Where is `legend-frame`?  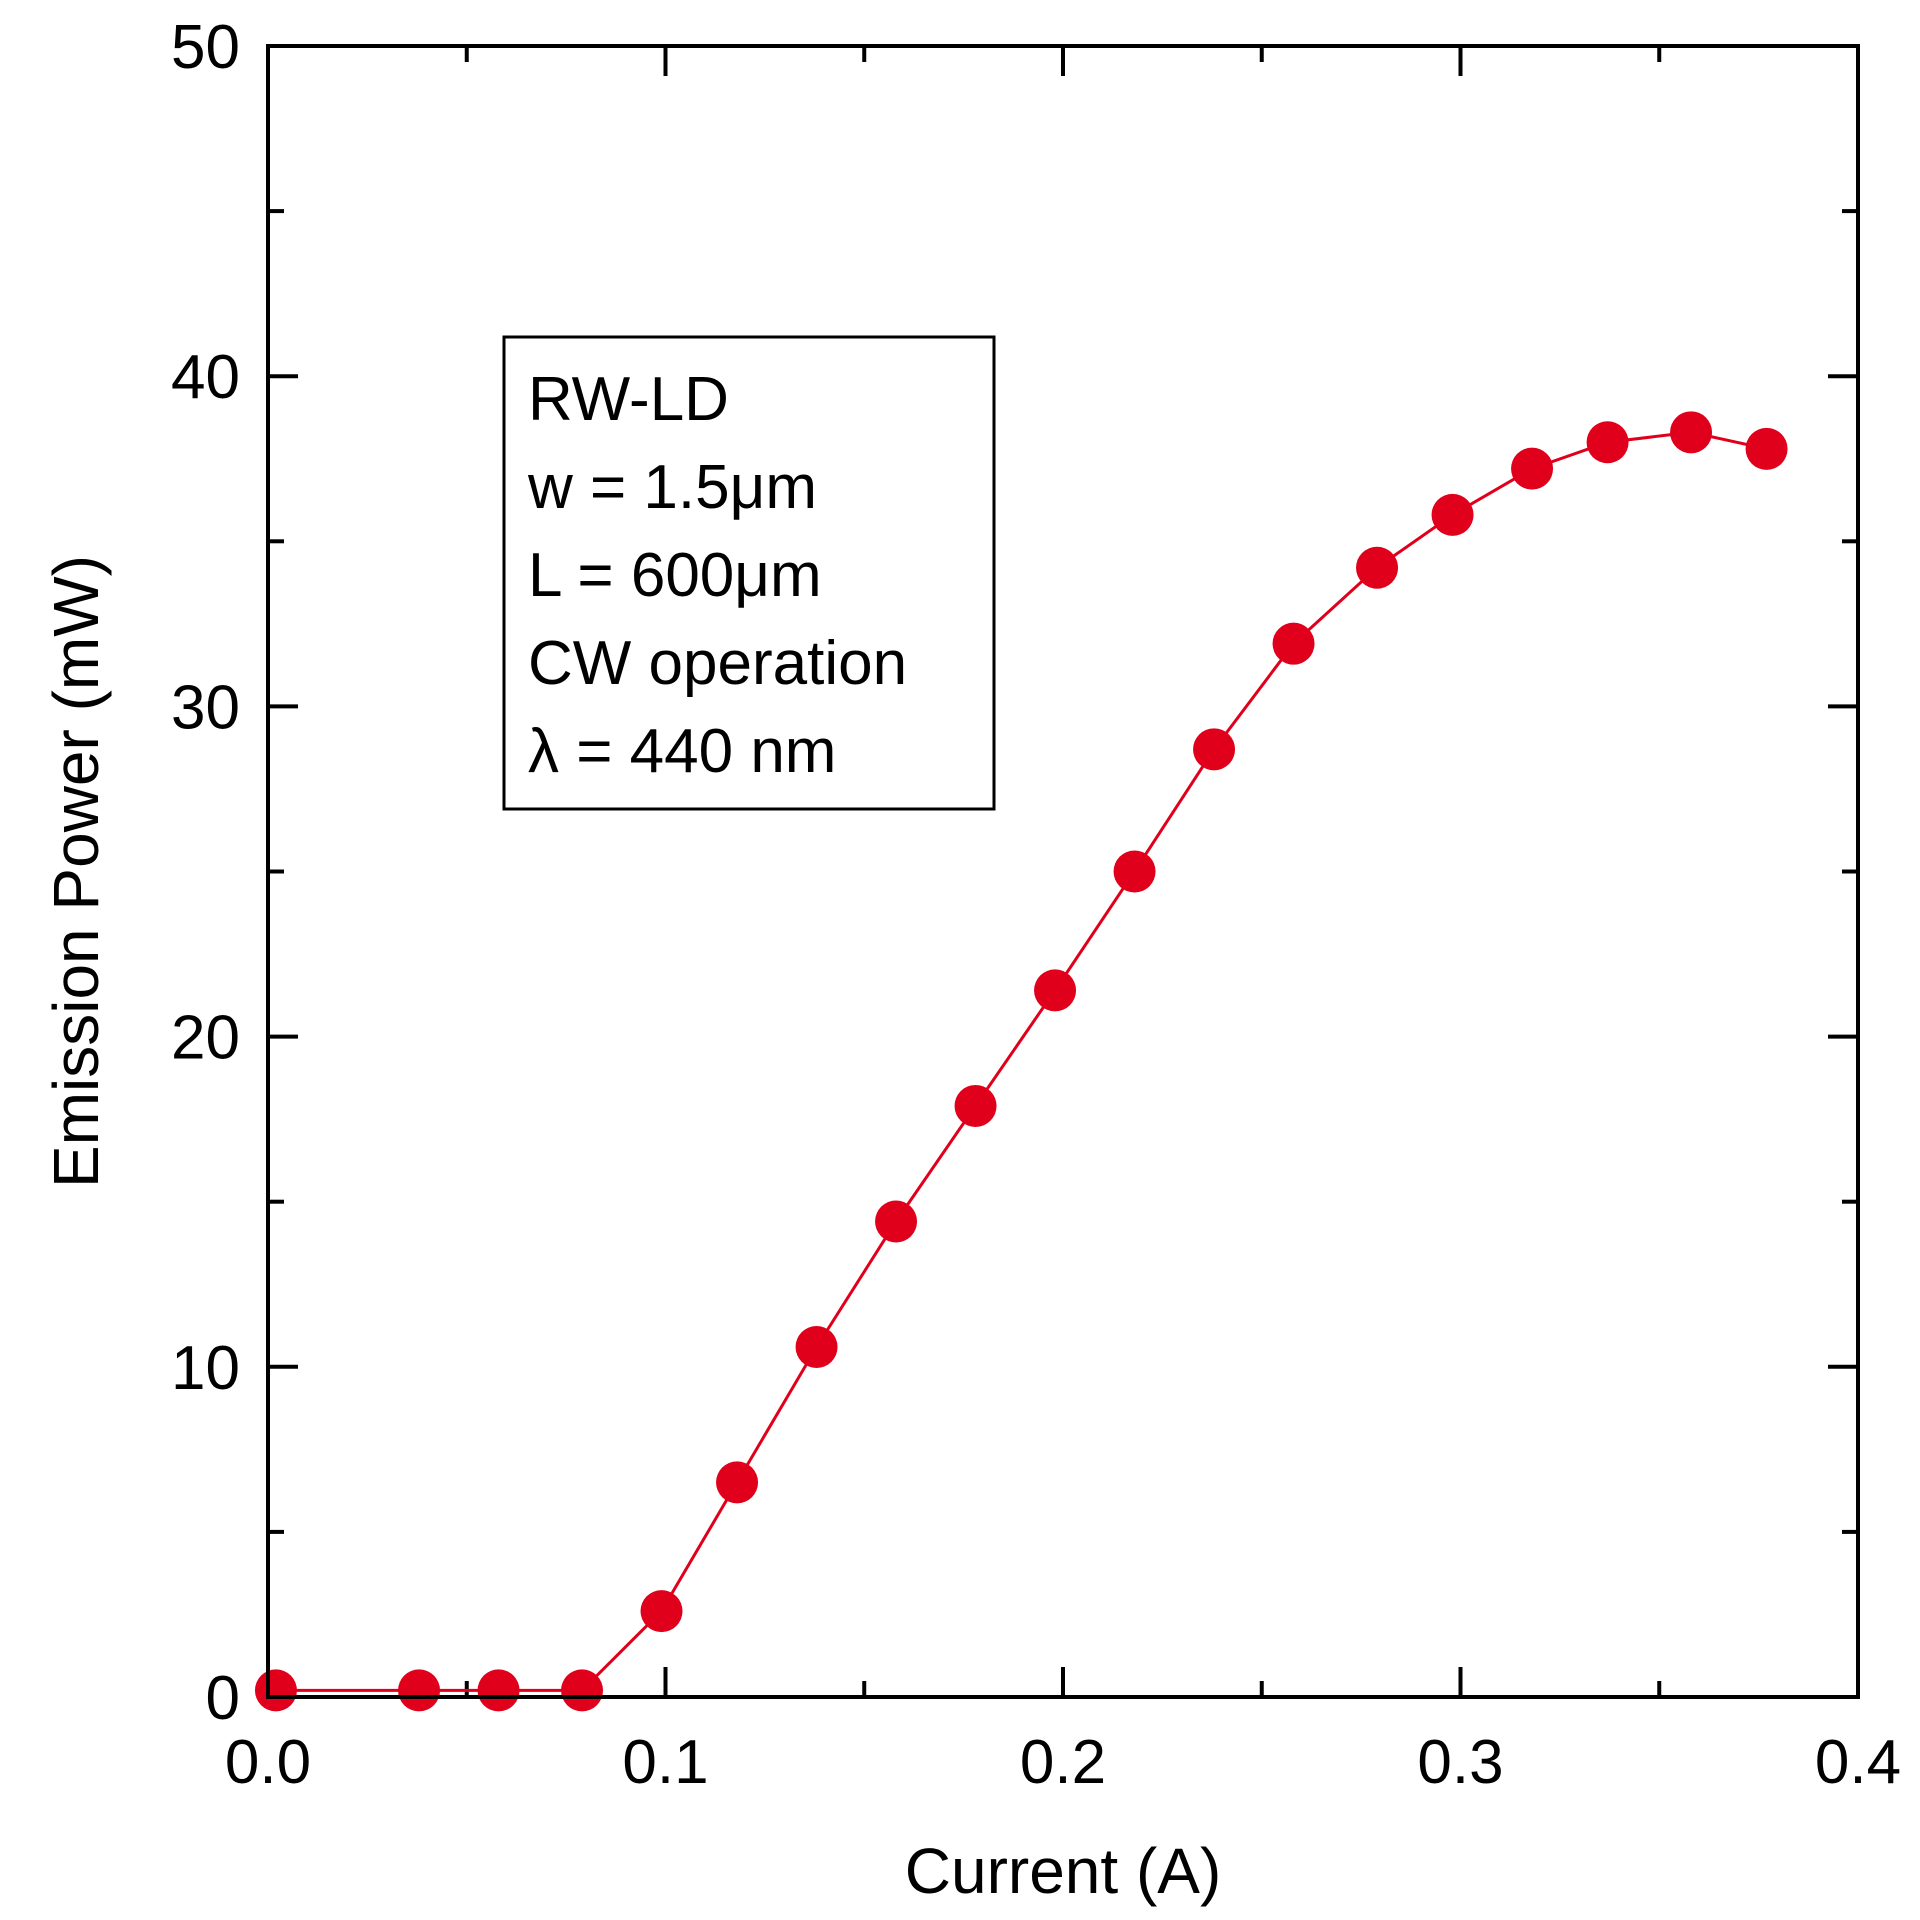 legend-frame is located at coordinates (749, 573).